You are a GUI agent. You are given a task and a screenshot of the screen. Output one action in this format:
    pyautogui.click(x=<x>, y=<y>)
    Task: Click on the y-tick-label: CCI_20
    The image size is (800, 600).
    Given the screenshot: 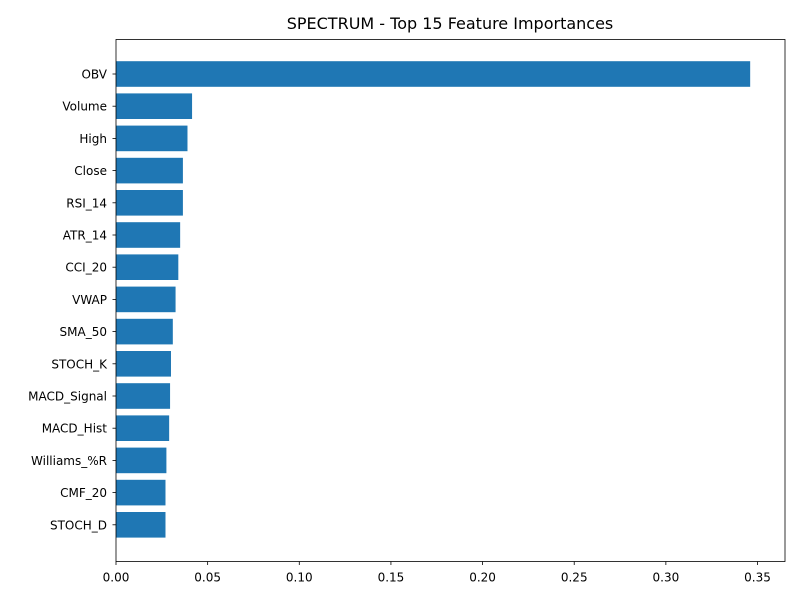 What is the action you would take?
    pyautogui.click(x=86, y=268)
    